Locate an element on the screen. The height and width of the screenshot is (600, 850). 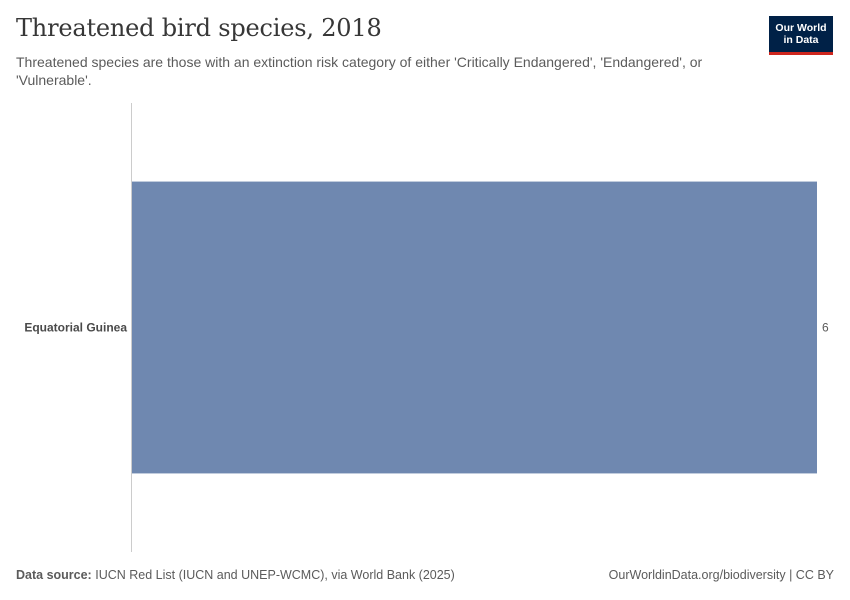
logo-line-2: in Data is located at coordinates (801, 40).